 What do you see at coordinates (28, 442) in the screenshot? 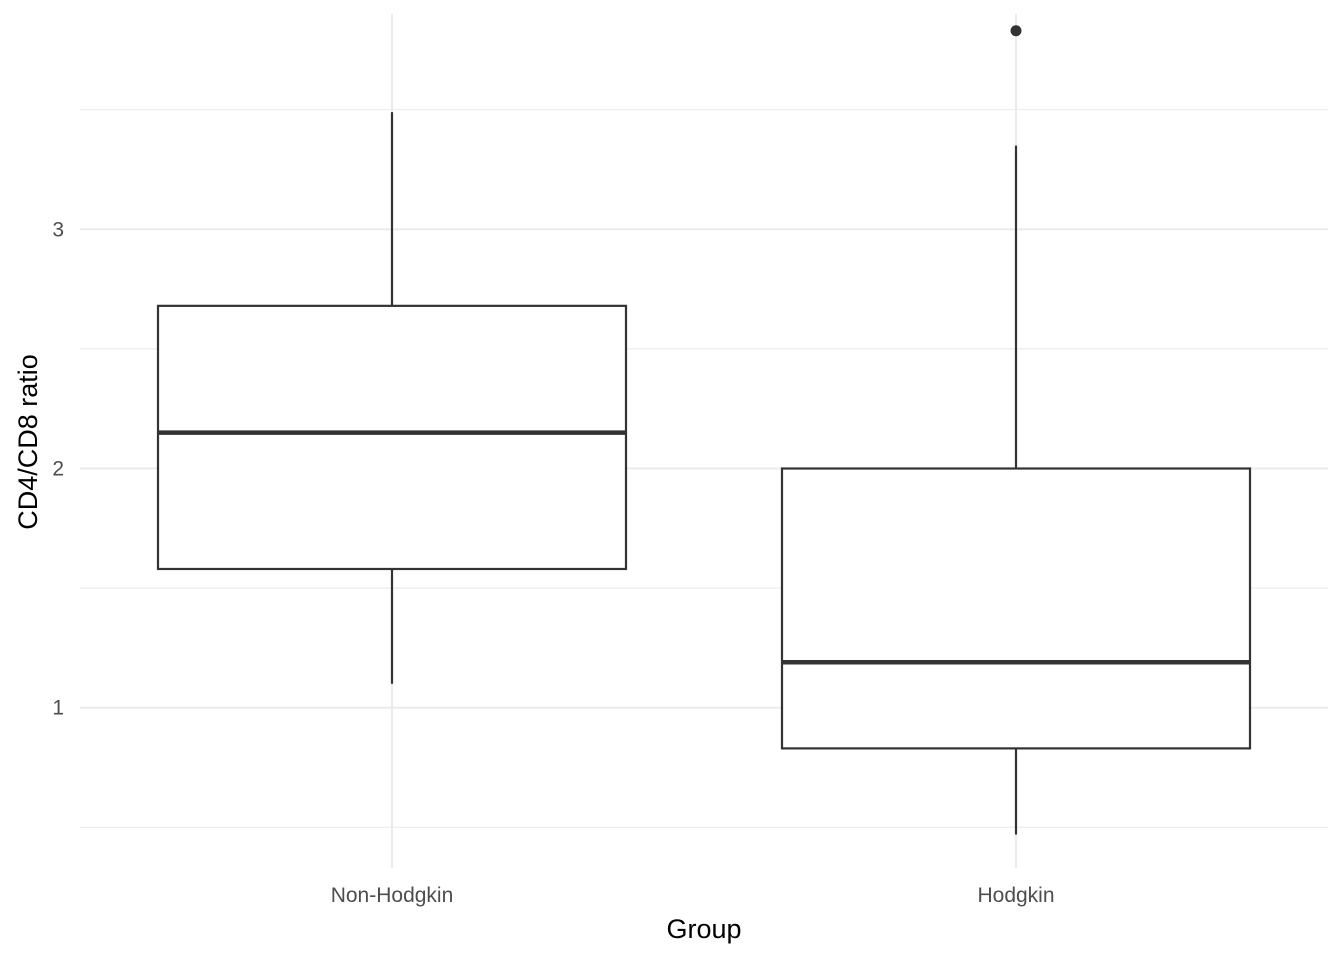
I see `y-axis-title: CD4/CD8 ratio` at bounding box center [28, 442].